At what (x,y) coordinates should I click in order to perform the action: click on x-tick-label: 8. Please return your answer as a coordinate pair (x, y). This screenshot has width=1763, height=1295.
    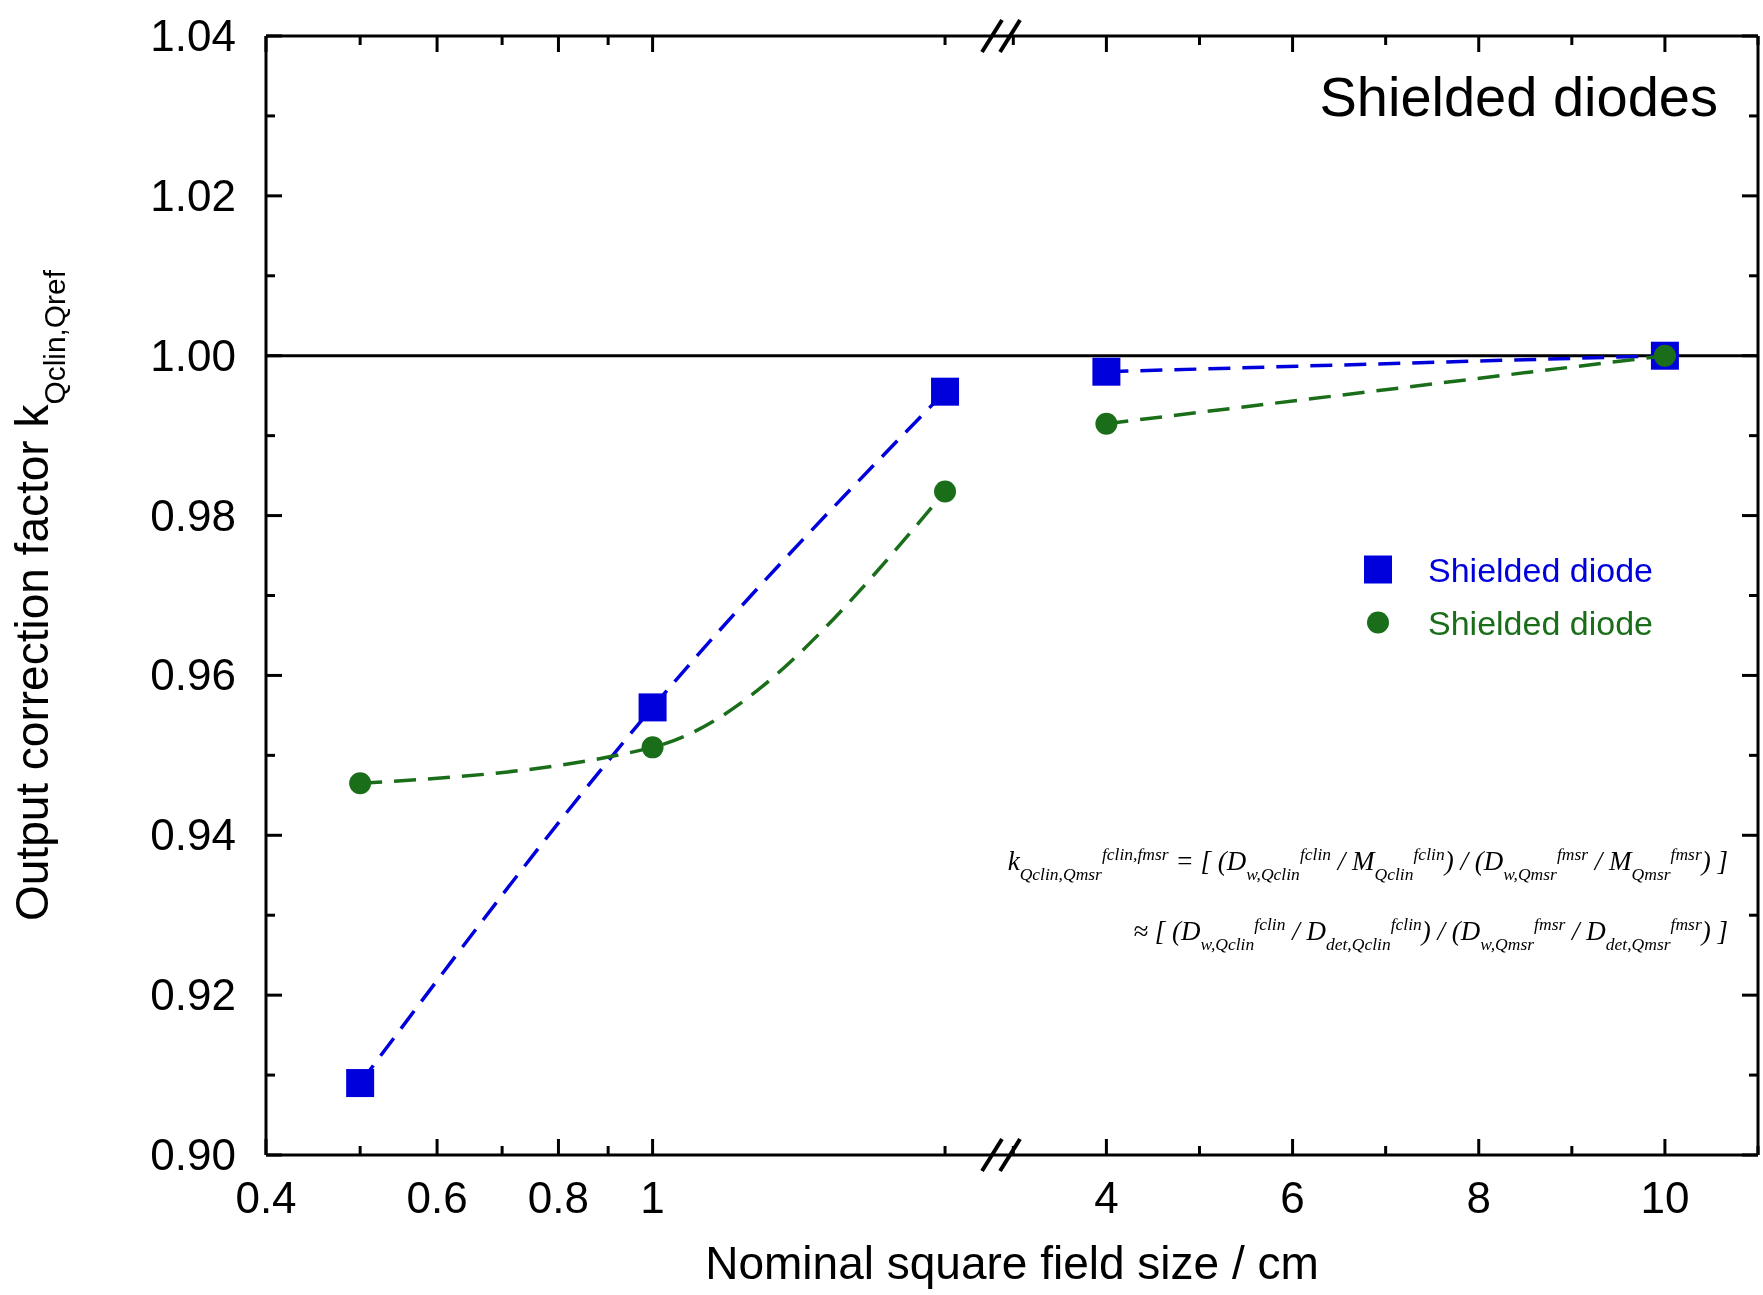
    Looking at the image, I should click on (1478, 1197).